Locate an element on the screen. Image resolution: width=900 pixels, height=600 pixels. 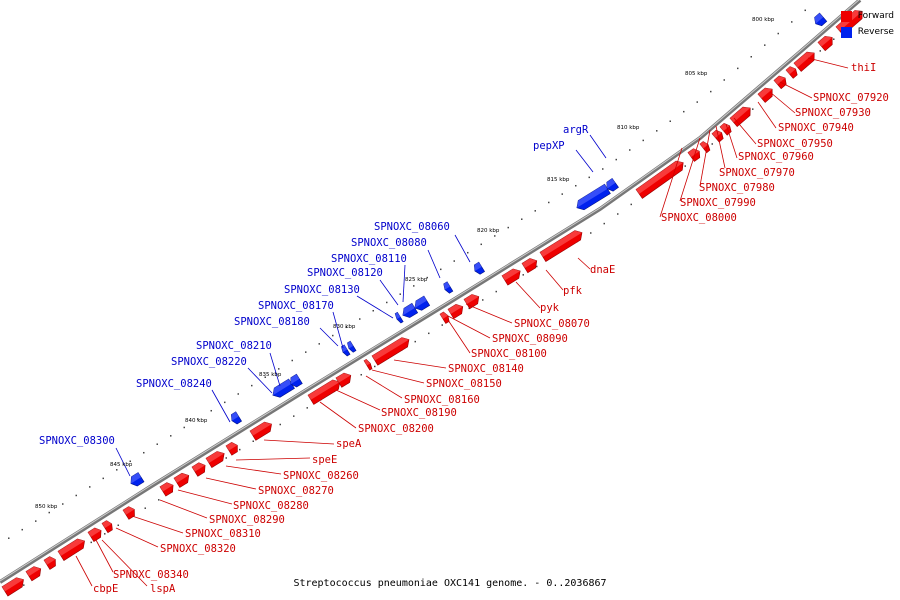
gene-label: SPNOXC_08320 is located at coordinates (198, 549).